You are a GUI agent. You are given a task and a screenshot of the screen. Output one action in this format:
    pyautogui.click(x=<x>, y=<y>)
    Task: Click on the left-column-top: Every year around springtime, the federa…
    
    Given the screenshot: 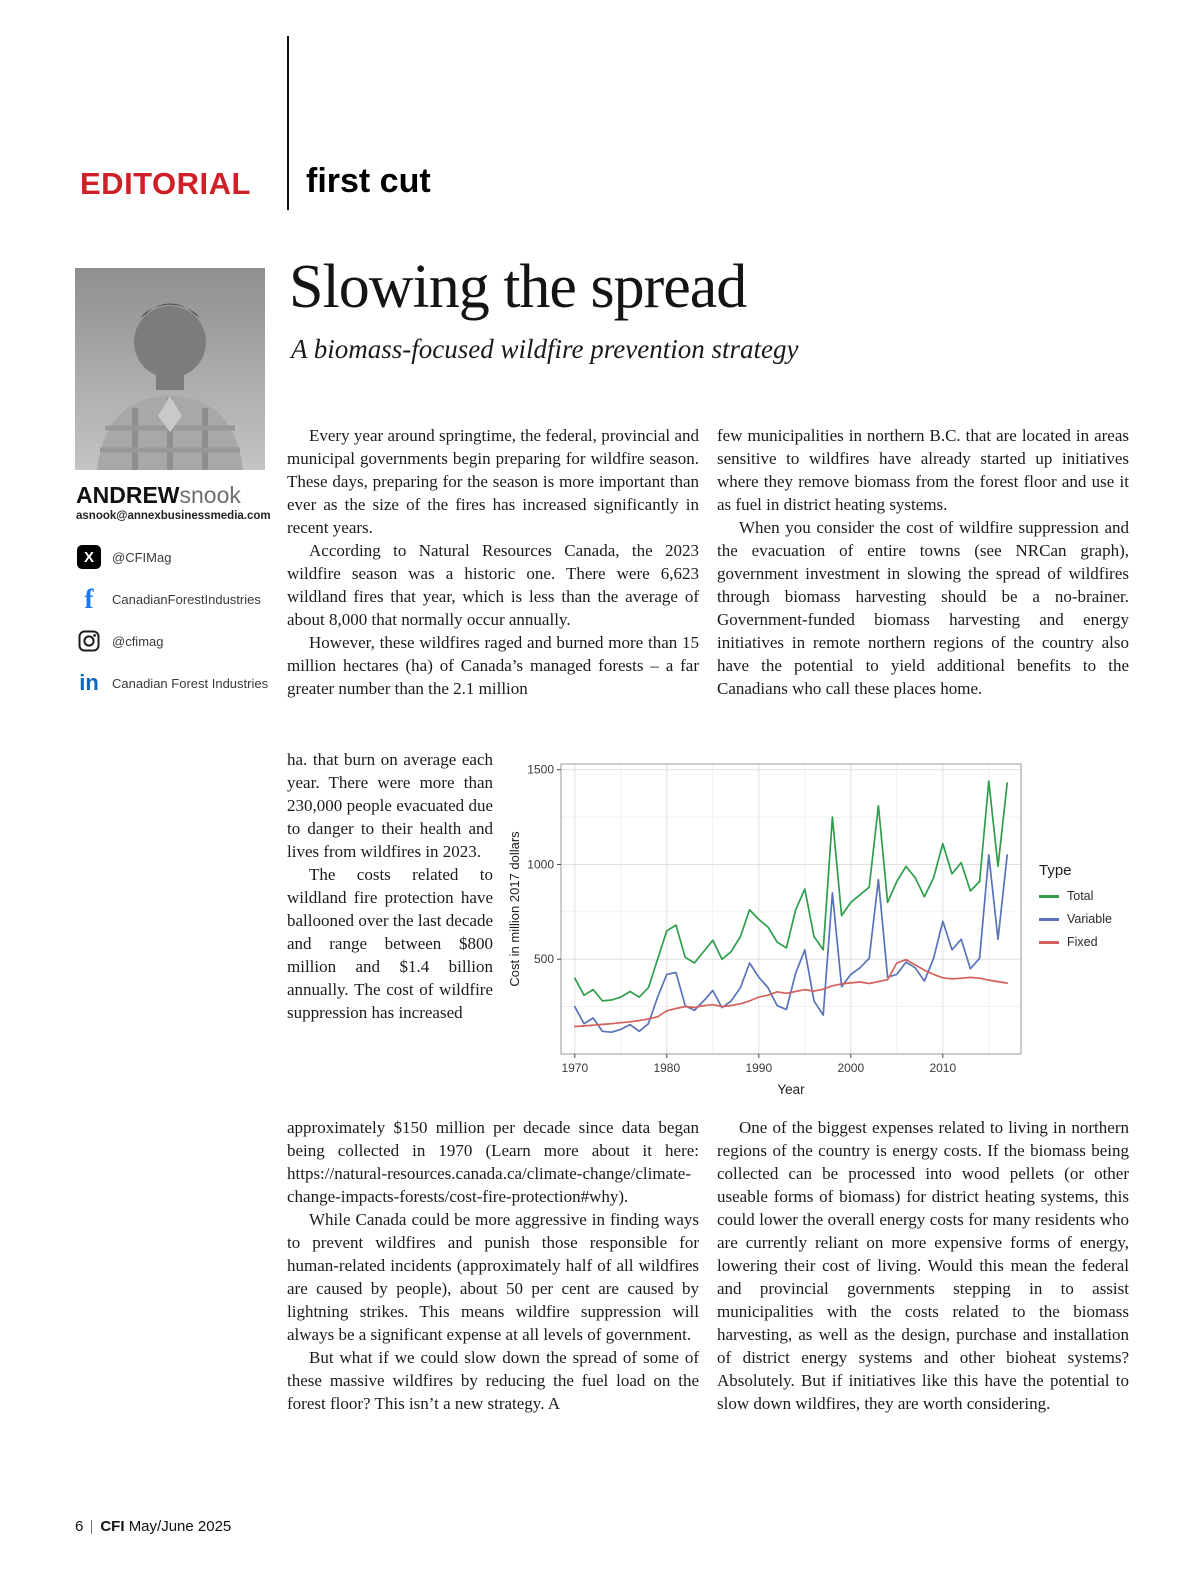 What is the action you would take?
    pyautogui.click(x=493, y=562)
    